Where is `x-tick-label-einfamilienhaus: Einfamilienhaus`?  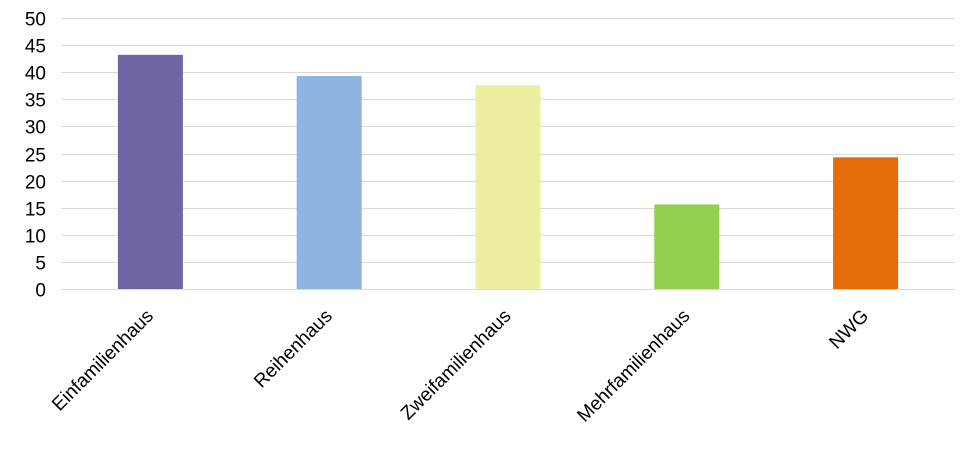
x-tick-label-einfamilienhaus: Einfamilienhaus is located at coordinates (103, 361).